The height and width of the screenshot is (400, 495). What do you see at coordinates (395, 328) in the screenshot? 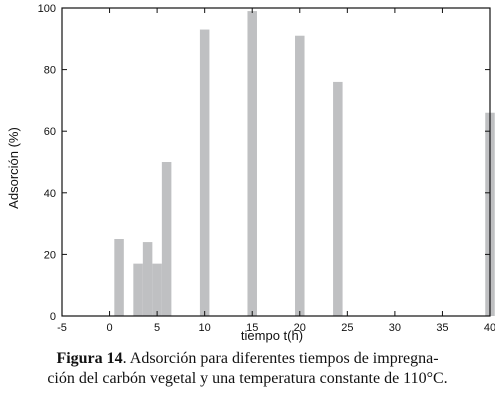
I see `x-tick-label: 30` at bounding box center [395, 328].